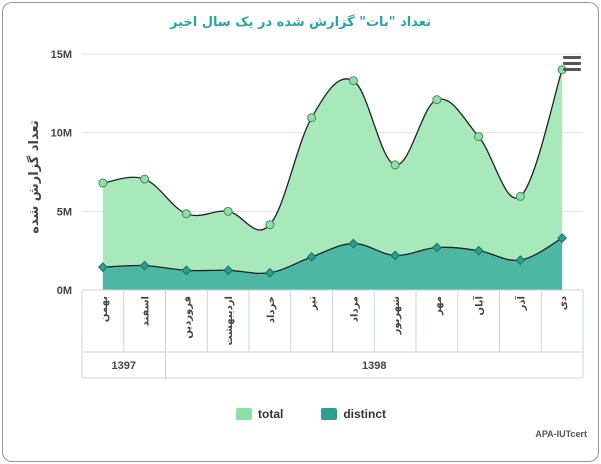  Describe the element at coordinates (572, 64) in the screenshot. I see `chart-menu-icon` at that location.